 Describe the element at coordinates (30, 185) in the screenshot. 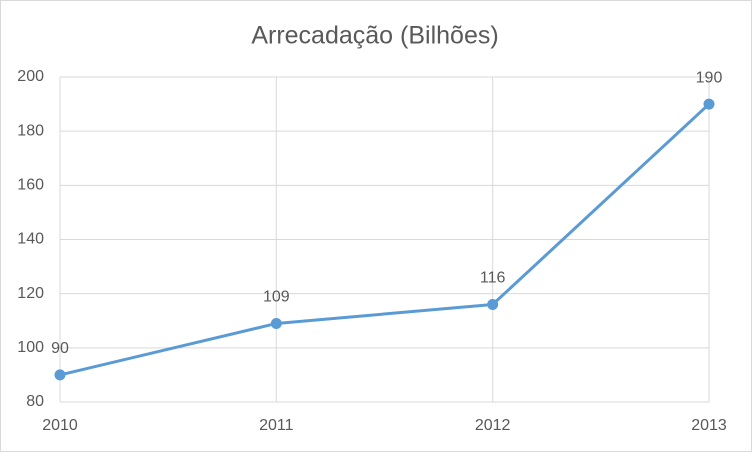

I see `y-tick-label: 160` at that location.